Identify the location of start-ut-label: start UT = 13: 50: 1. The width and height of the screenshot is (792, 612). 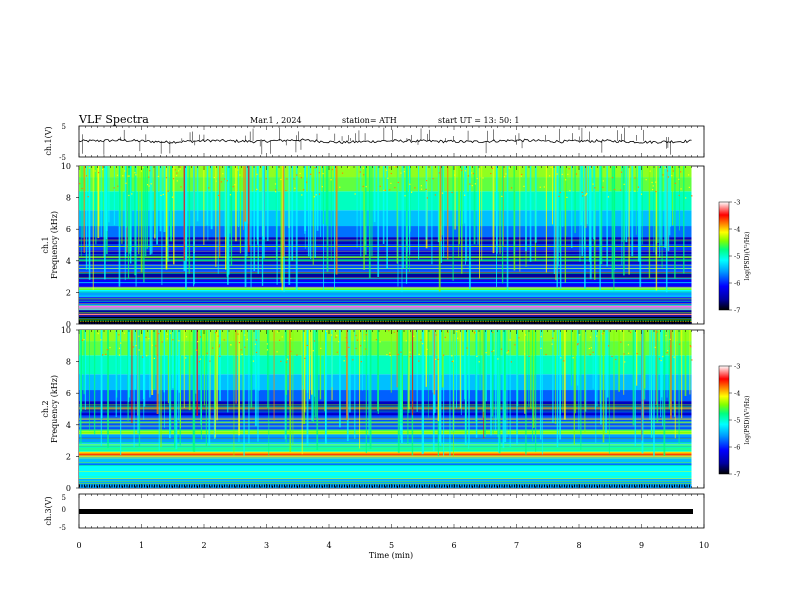
(478, 120).